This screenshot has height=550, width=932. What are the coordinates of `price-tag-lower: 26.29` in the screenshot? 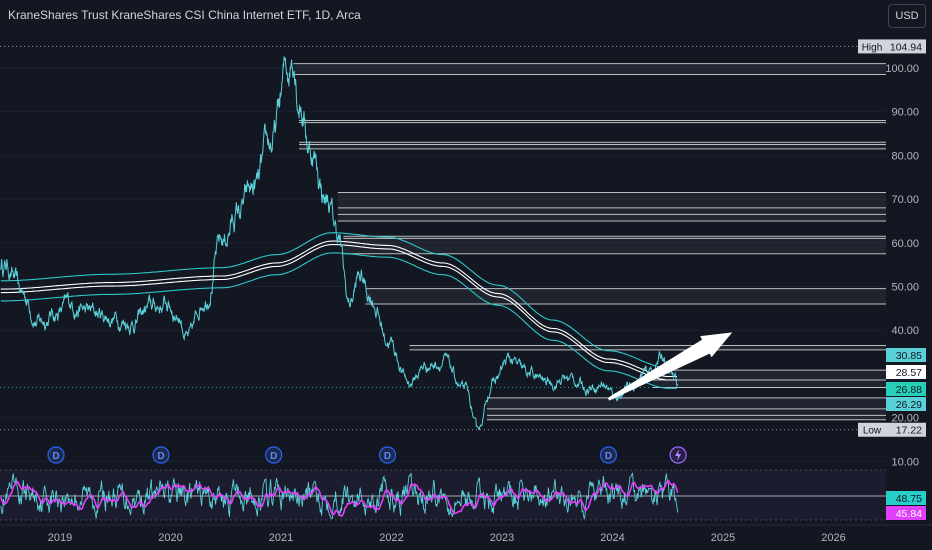 It's located at (906, 404).